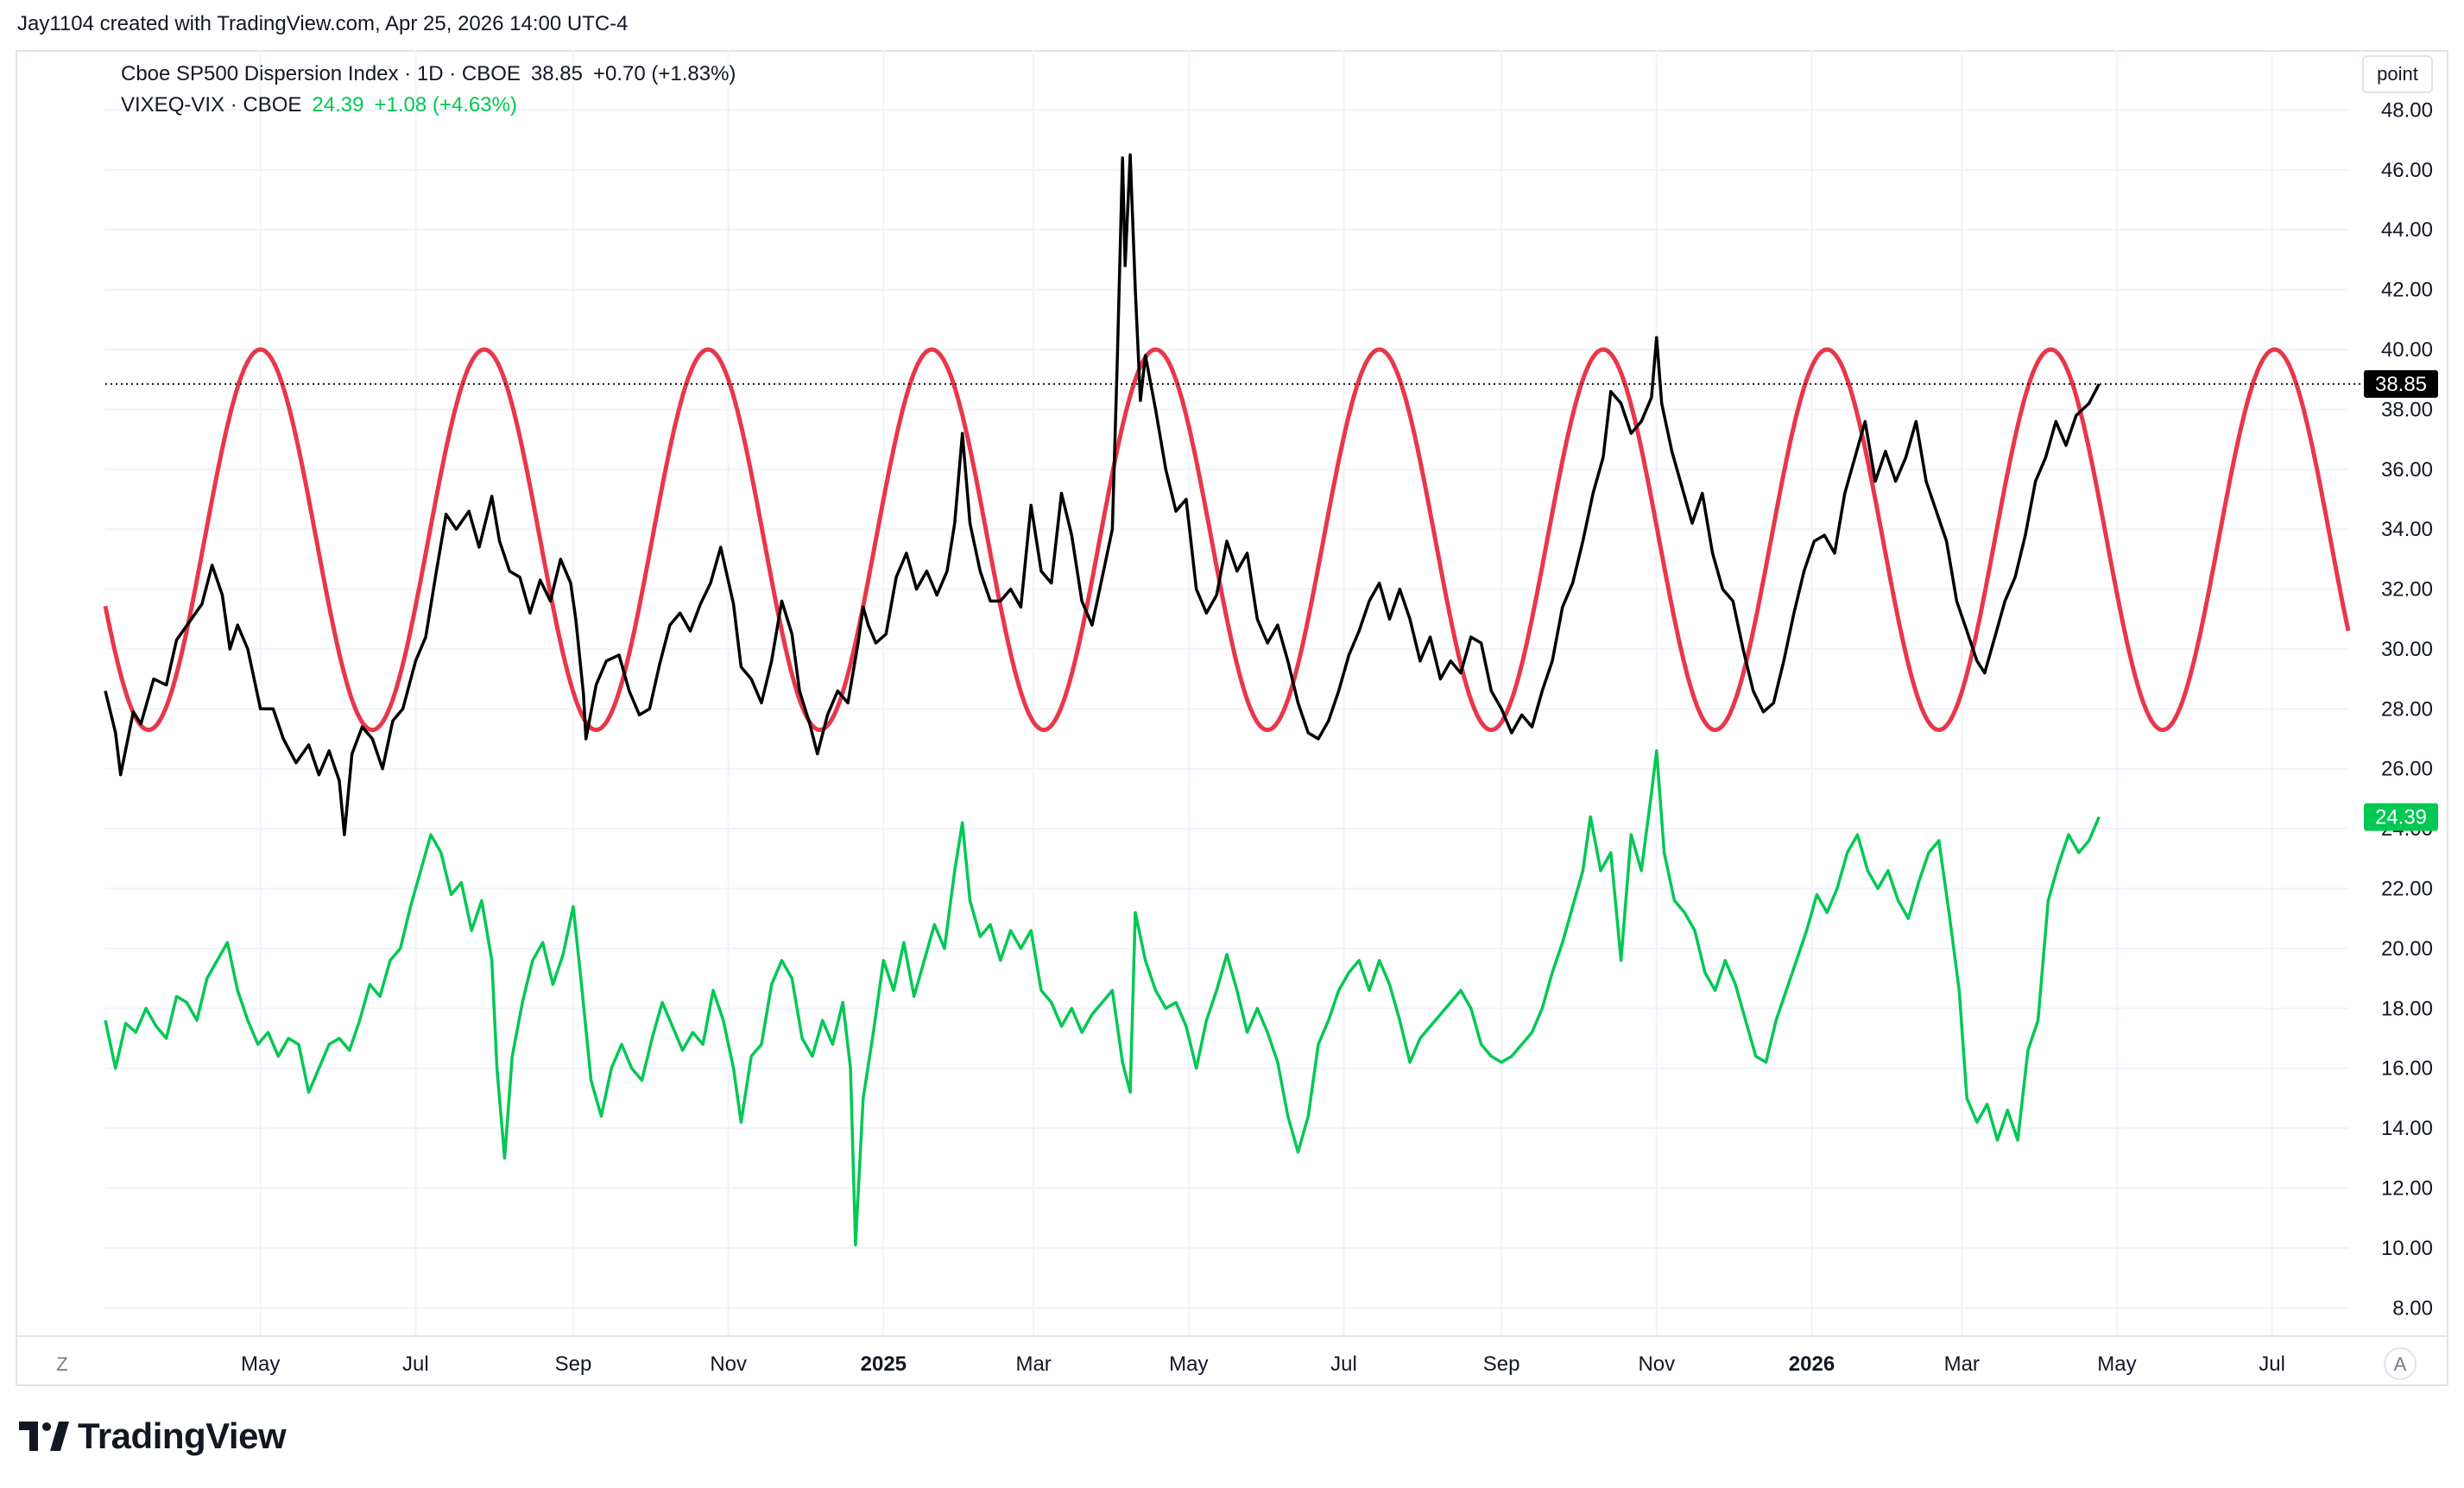 The image size is (2464, 1488). Describe the element at coordinates (2407, 650) in the screenshot. I see `y-tick-label: 30.00` at that location.